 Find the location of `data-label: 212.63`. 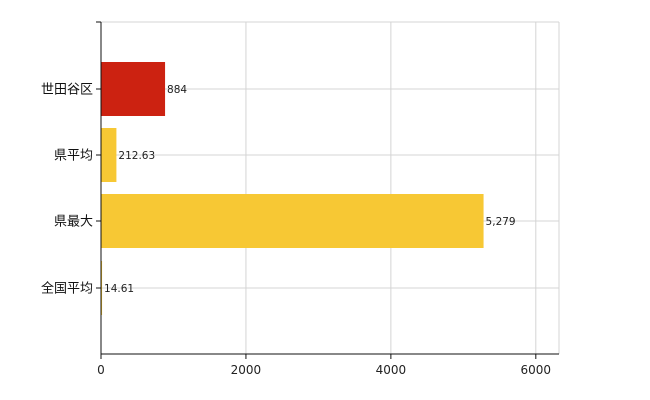

data-label: 212.63 is located at coordinates (136, 156).